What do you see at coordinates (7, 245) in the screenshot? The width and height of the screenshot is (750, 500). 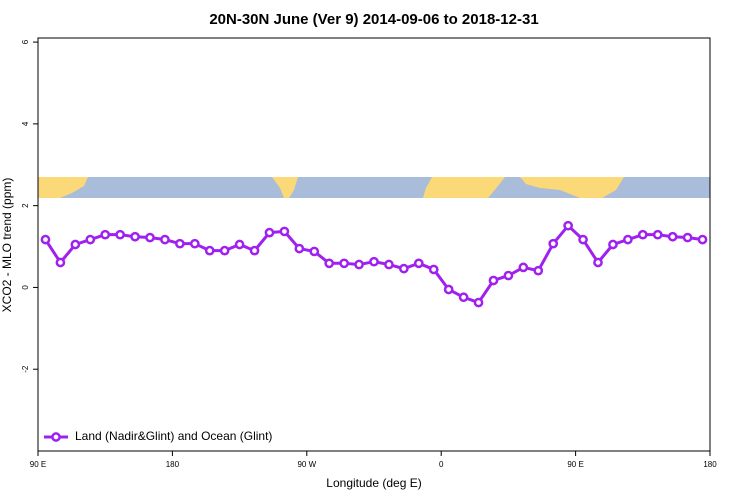 I see `y-axis-label: XCO2 - MLO trend (ppm)` at bounding box center [7, 245].